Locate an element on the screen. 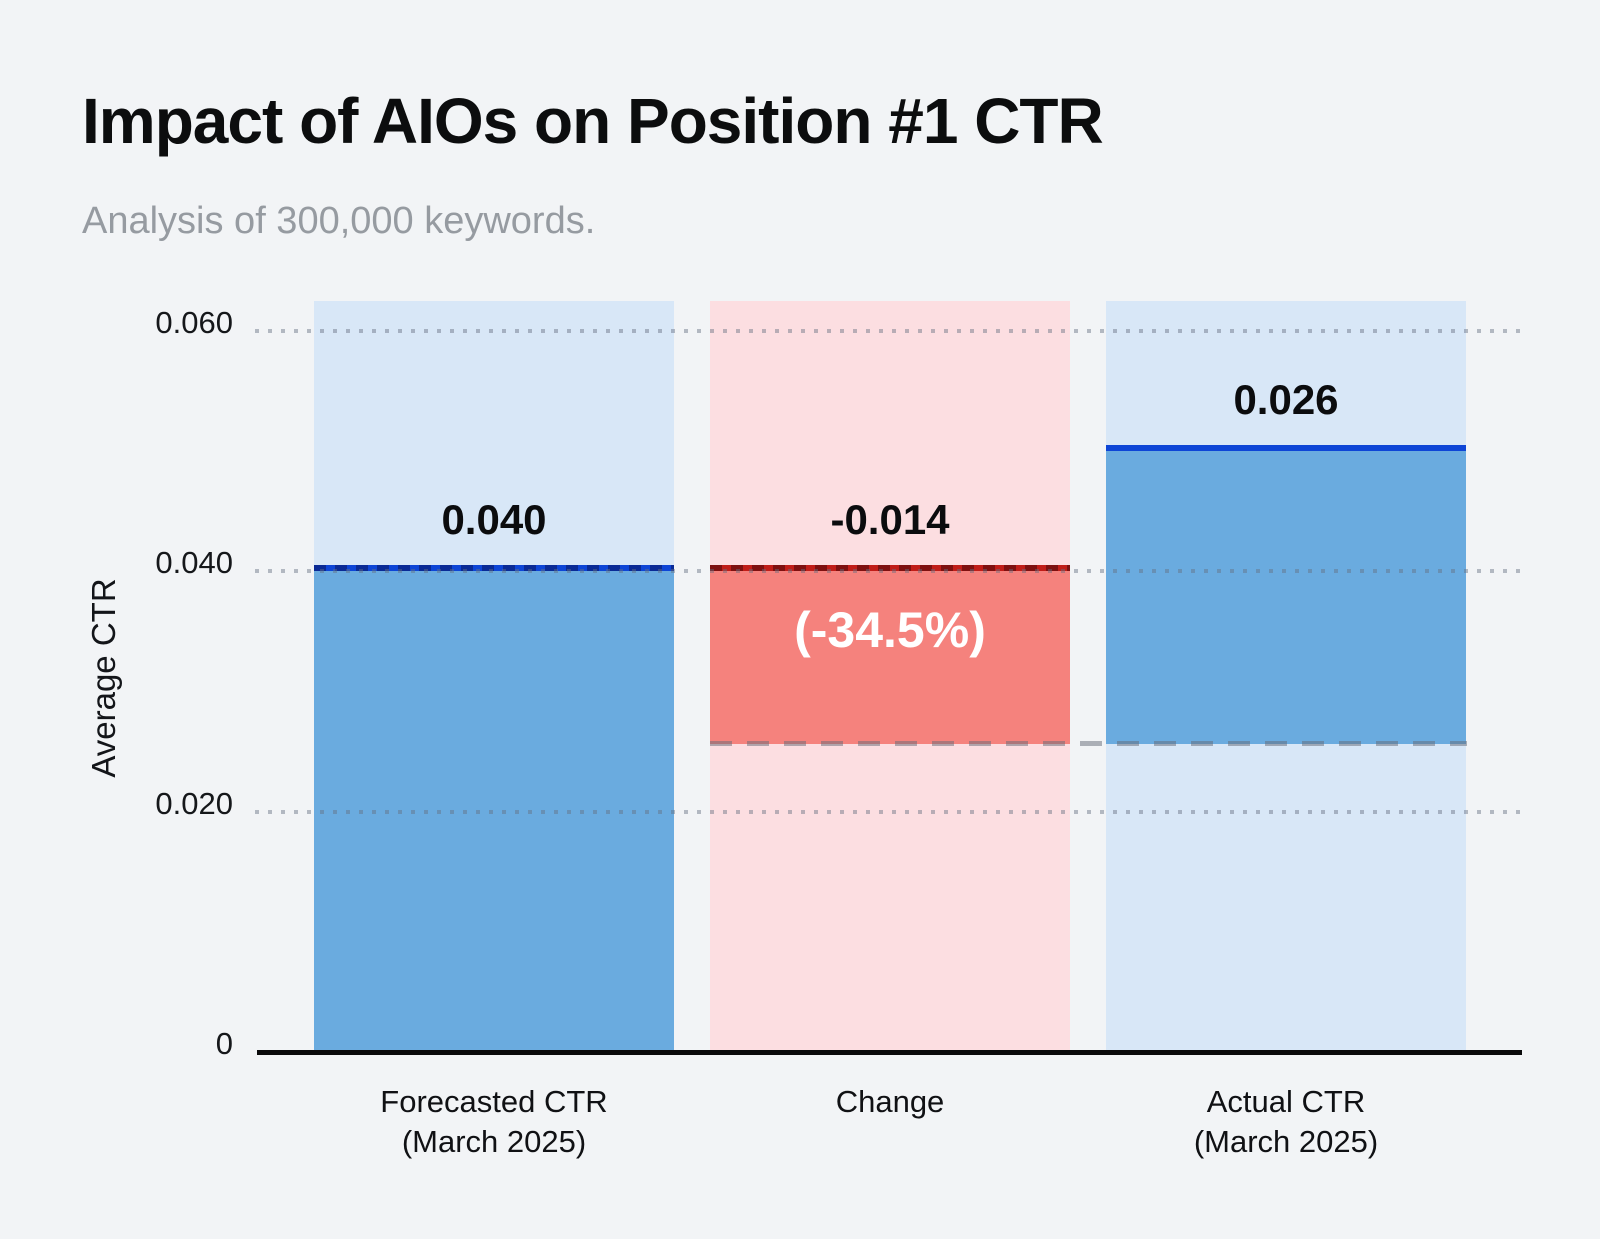 This screenshot has width=1600, height=1239. x-axis-label-change-line-1: Change is located at coordinates (890, 1101).